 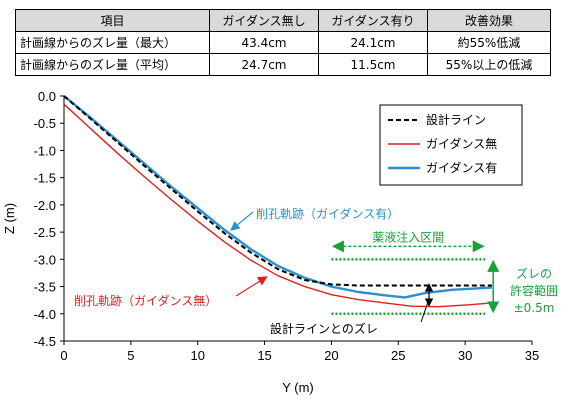 I want to click on table-header-row: 項目 ガイダンス無し ガイダンス有り 改善効果, so click(x=283, y=20).